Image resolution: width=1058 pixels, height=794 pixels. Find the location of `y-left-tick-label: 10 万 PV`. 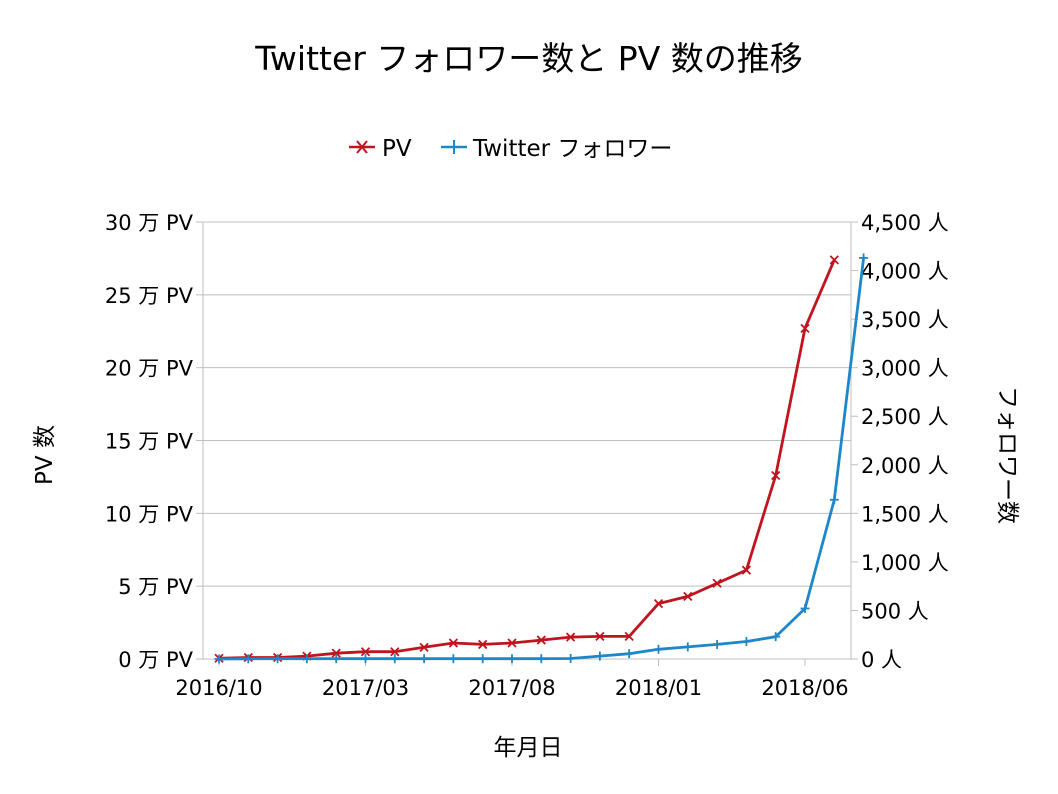

y-left-tick-label: 10 万 PV is located at coordinates (149, 514).